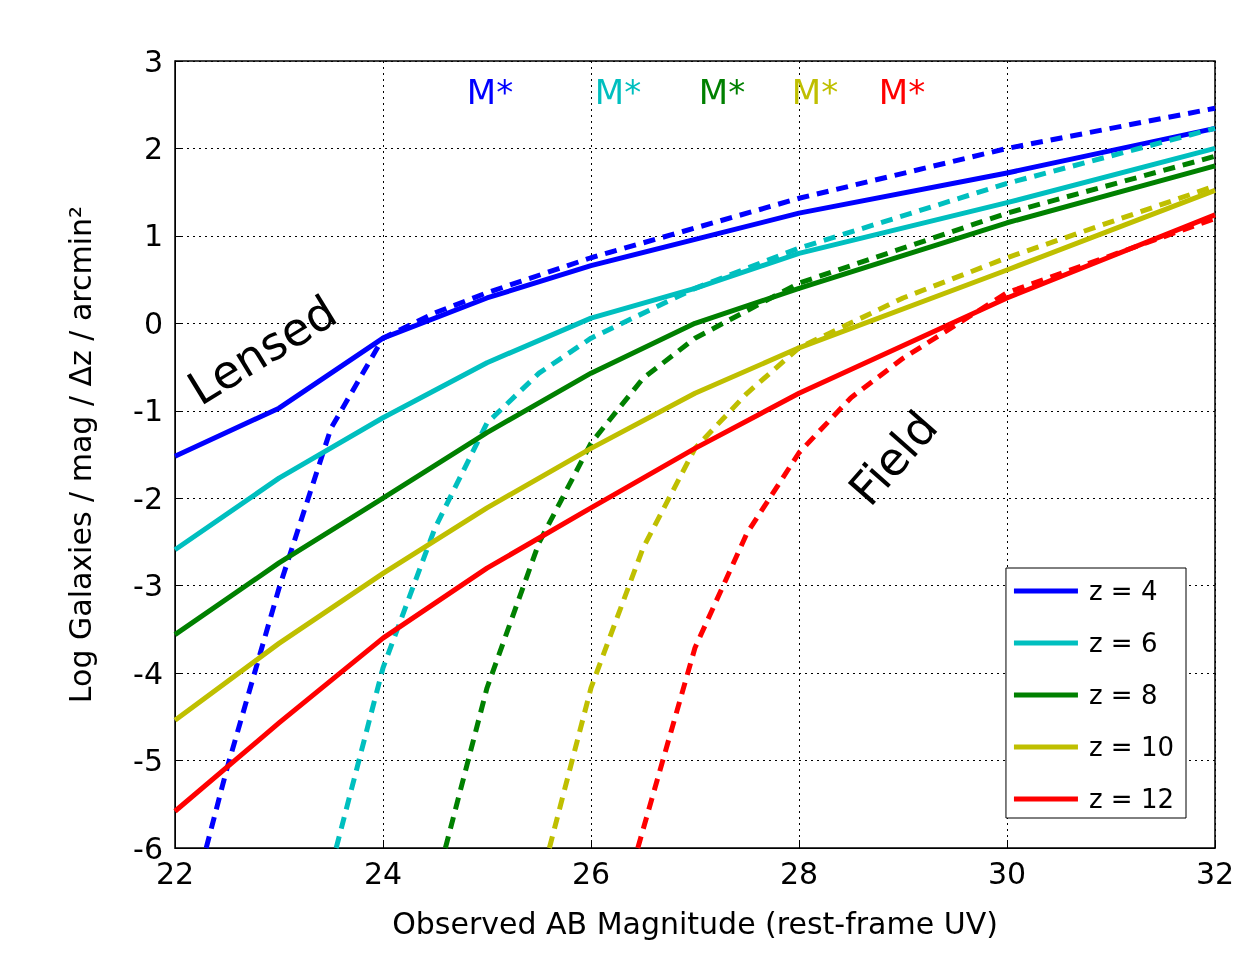 The width and height of the screenshot is (1256, 954). What do you see at coordinates (1215, 873) in the screenshot?
I see `x-tick-label: 32` at bounding box center [1215, 873].